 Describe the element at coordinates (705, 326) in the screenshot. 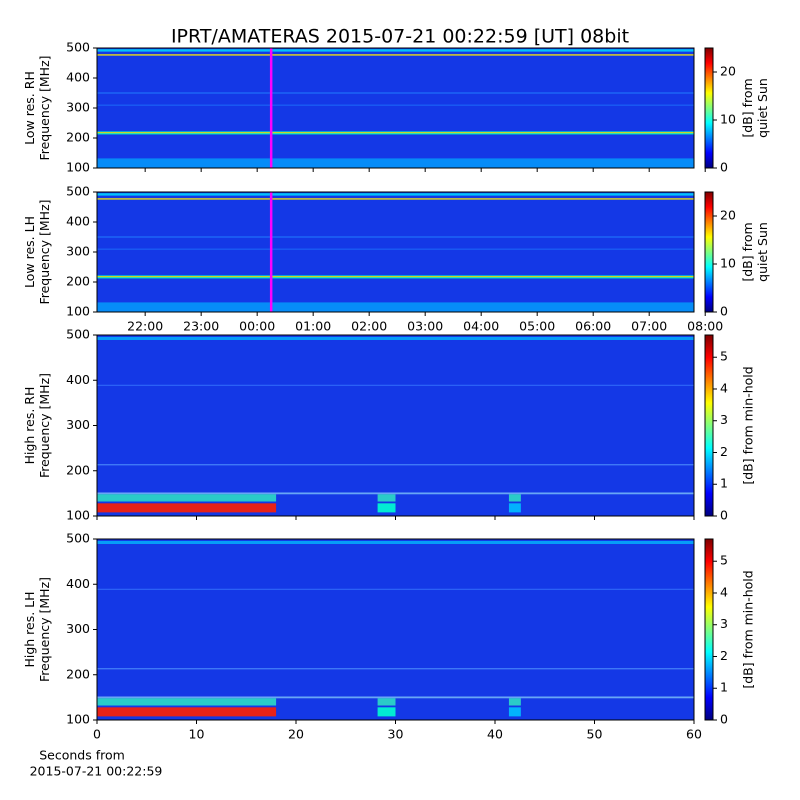

I see `x-tick-label: 08:00` at that location.